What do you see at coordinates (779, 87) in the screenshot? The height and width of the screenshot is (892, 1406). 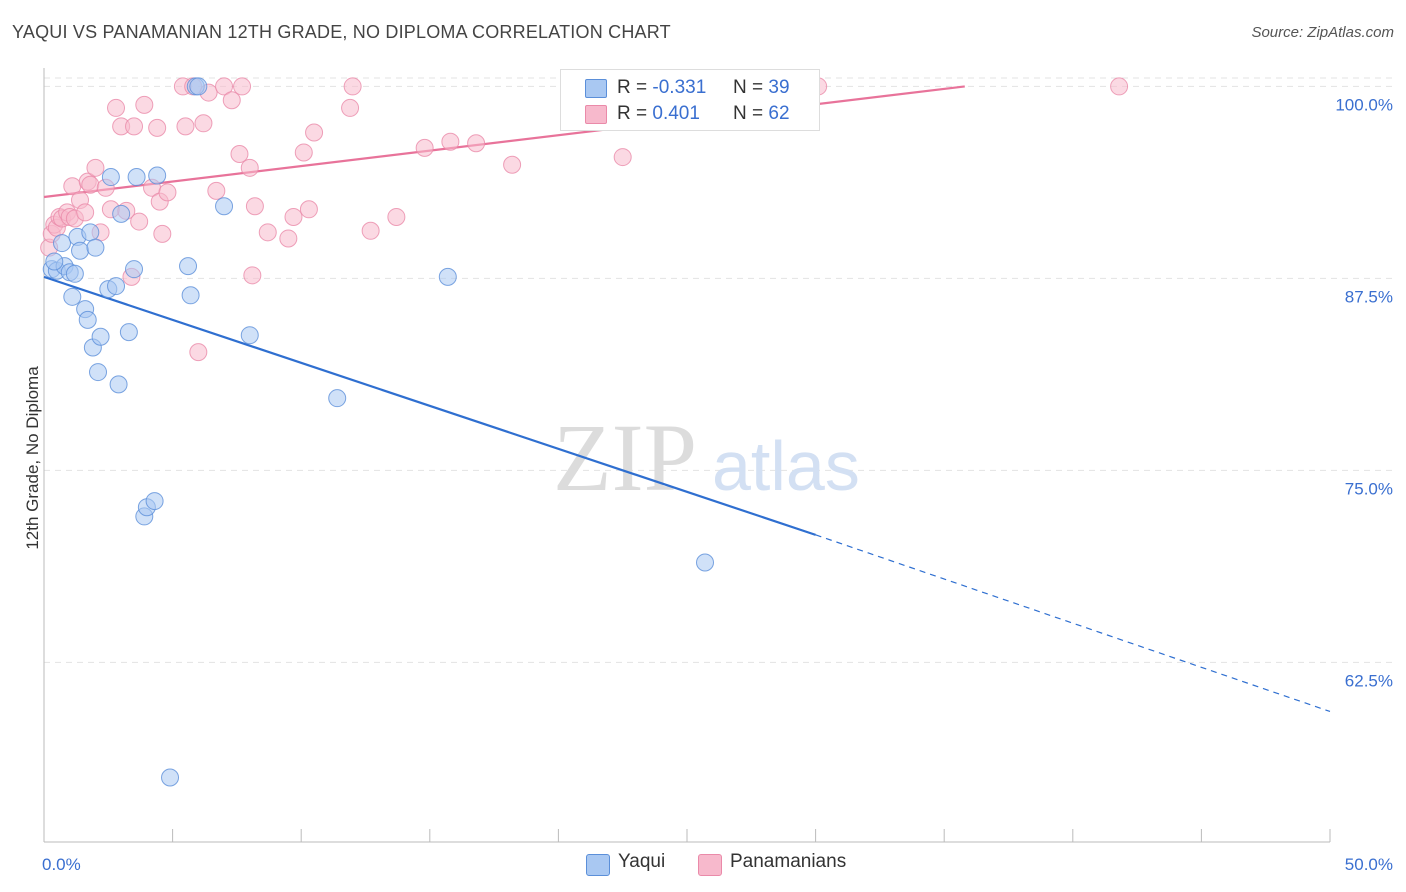 I see `legend-n-value-yaqui: 39` at bounding box center [779, 87].